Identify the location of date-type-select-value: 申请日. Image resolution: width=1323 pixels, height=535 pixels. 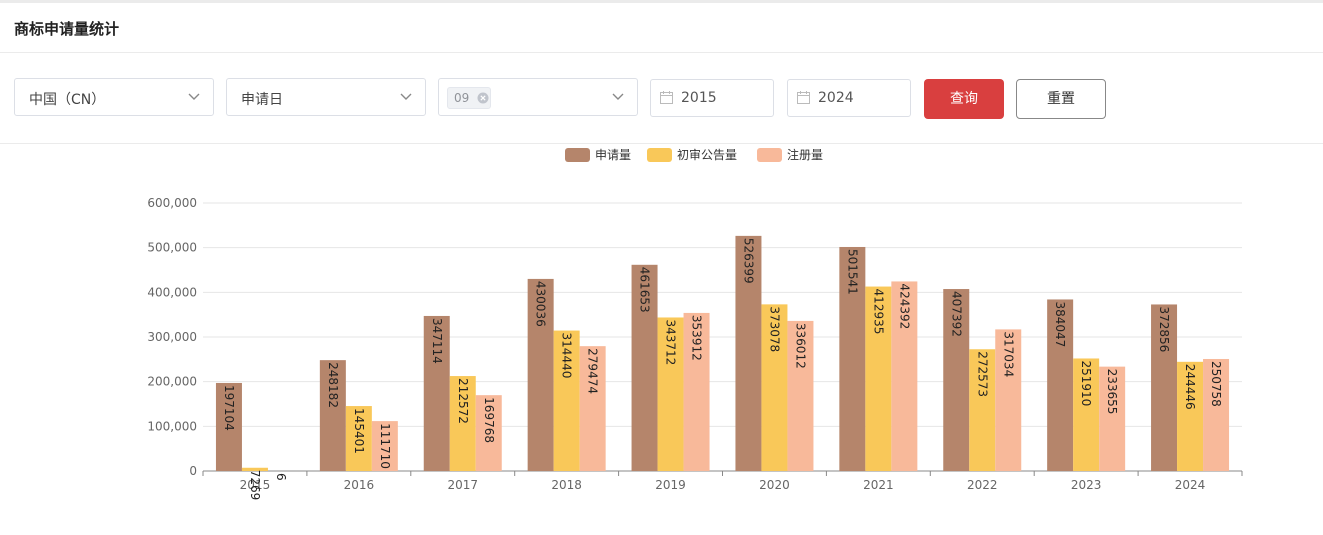
(262, 100).